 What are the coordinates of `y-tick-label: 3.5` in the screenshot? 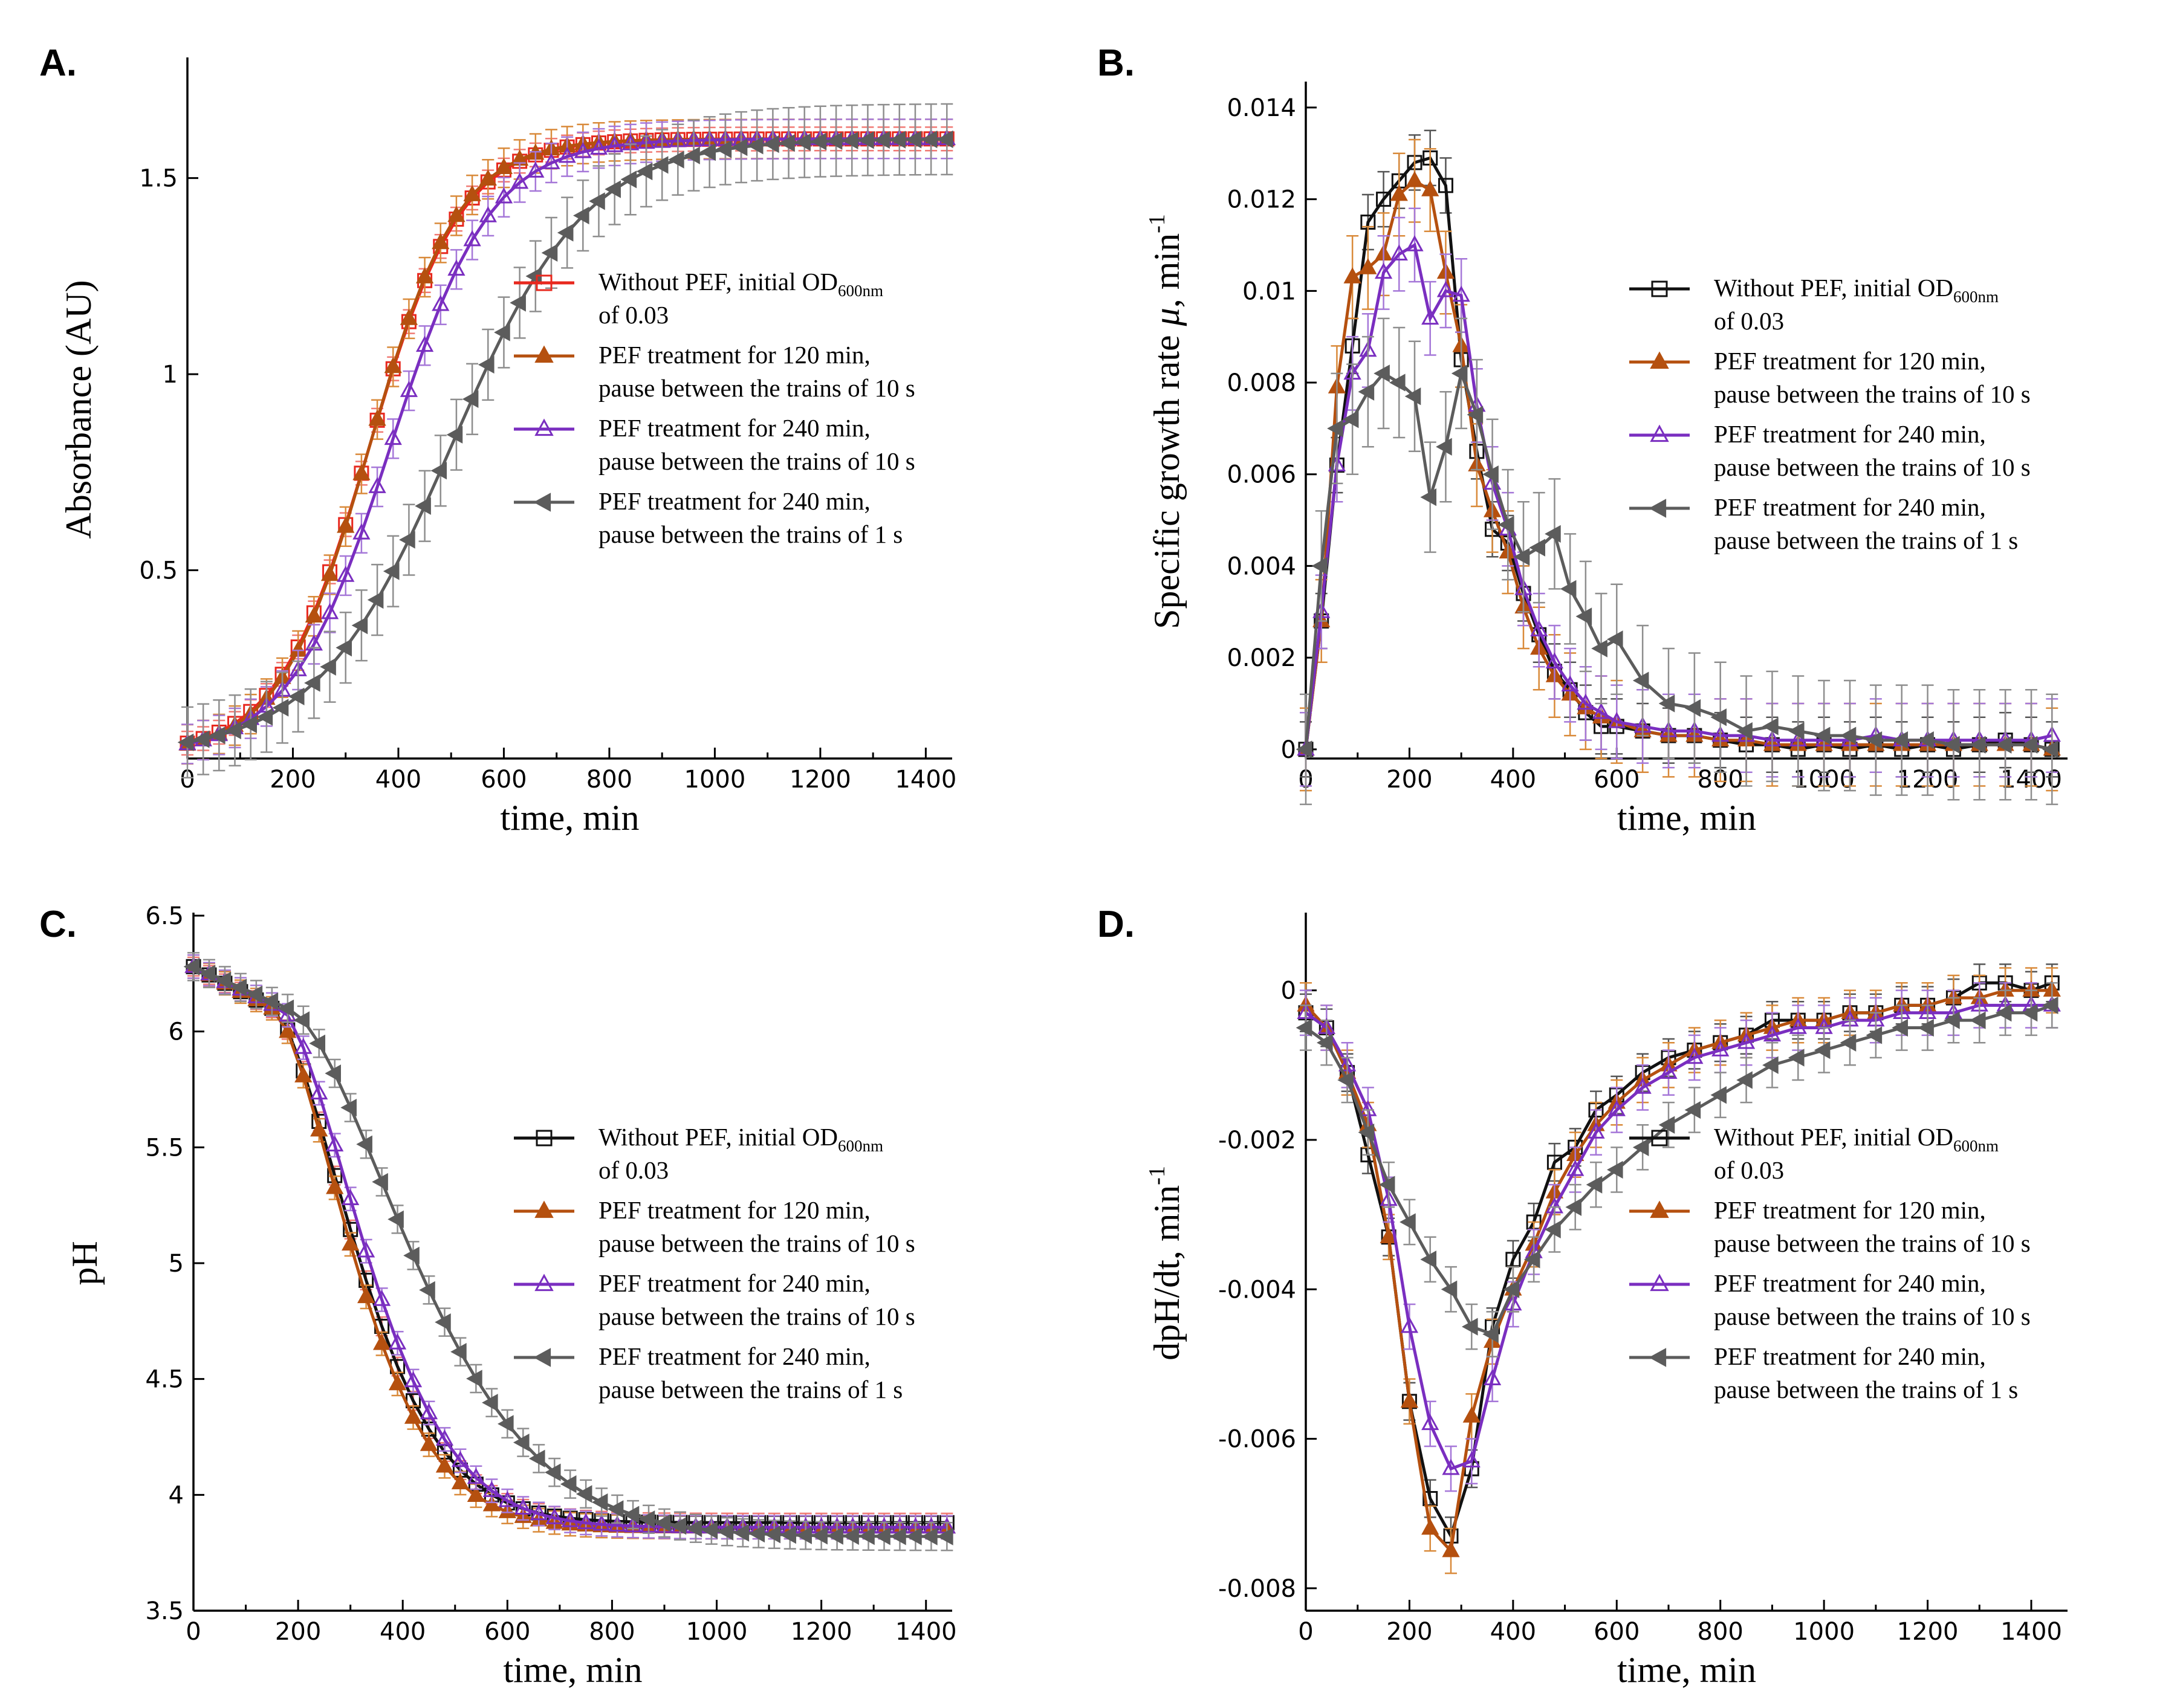 It's located at (164, 1611).